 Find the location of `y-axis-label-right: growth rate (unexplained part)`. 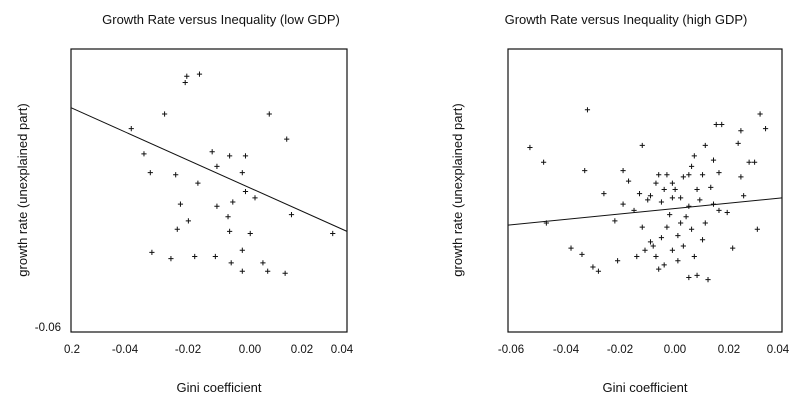

y-axis-label-right: growth rate (unexplained part) is located at coordinates (457, 189).